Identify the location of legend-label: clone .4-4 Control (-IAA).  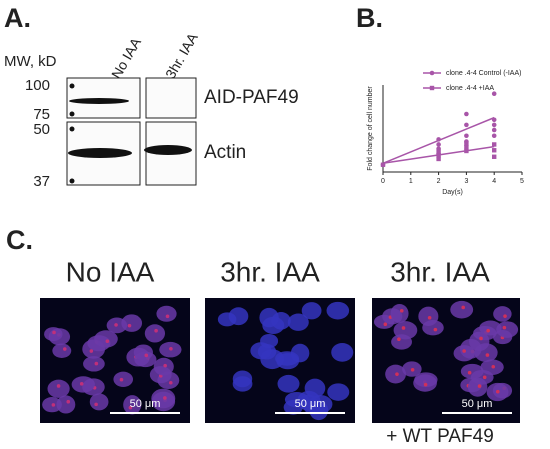
(483, 73).